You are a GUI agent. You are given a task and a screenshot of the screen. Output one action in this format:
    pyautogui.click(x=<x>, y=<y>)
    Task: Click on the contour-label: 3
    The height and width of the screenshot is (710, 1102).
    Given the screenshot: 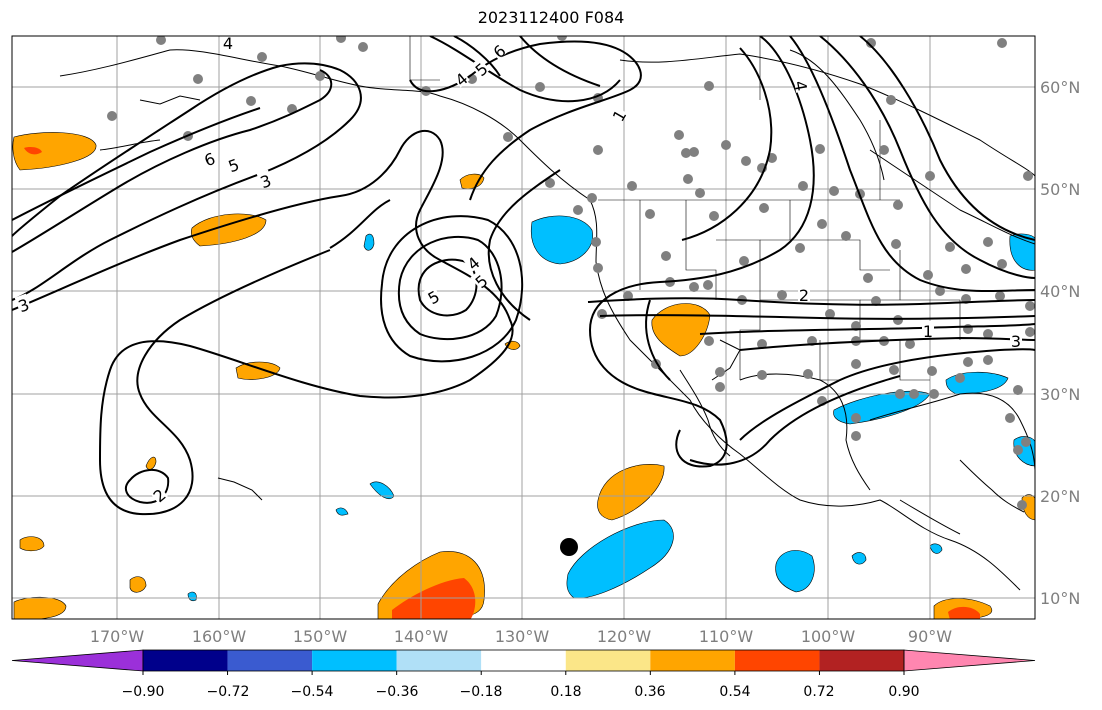 What is the action you would take?
    pyautogui.click(x=1016, y=341)
    